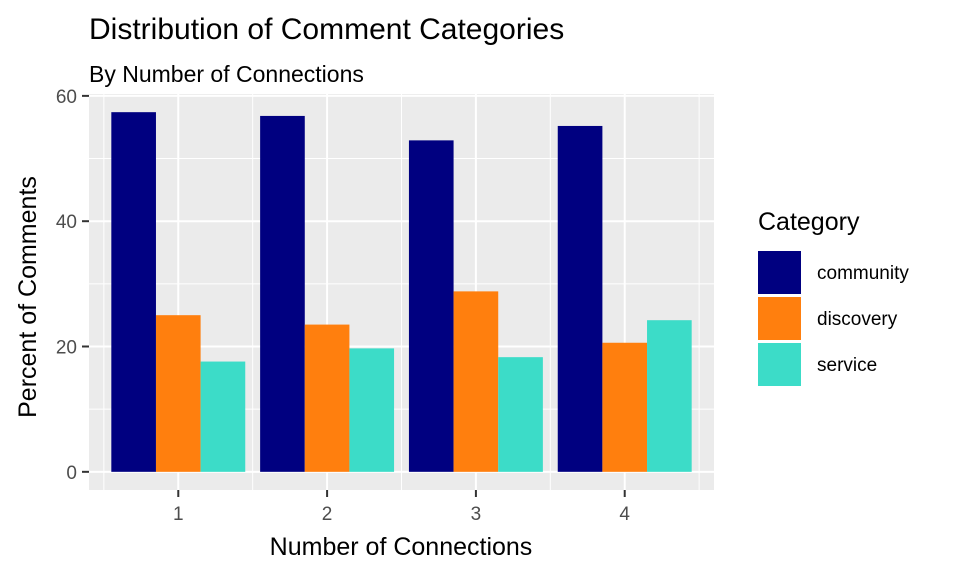  What do you see at coordinates (28, 297) in the screenshot?
I see `y-axis-title: Percent of Comments` at bounding box center [28, 297].